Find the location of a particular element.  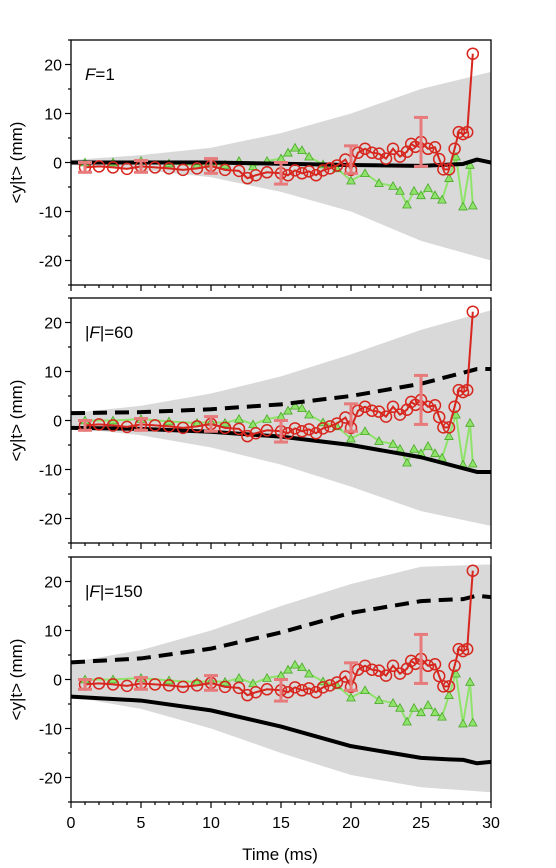

y-tick-label: 10 is located at coordinates (53, 373).